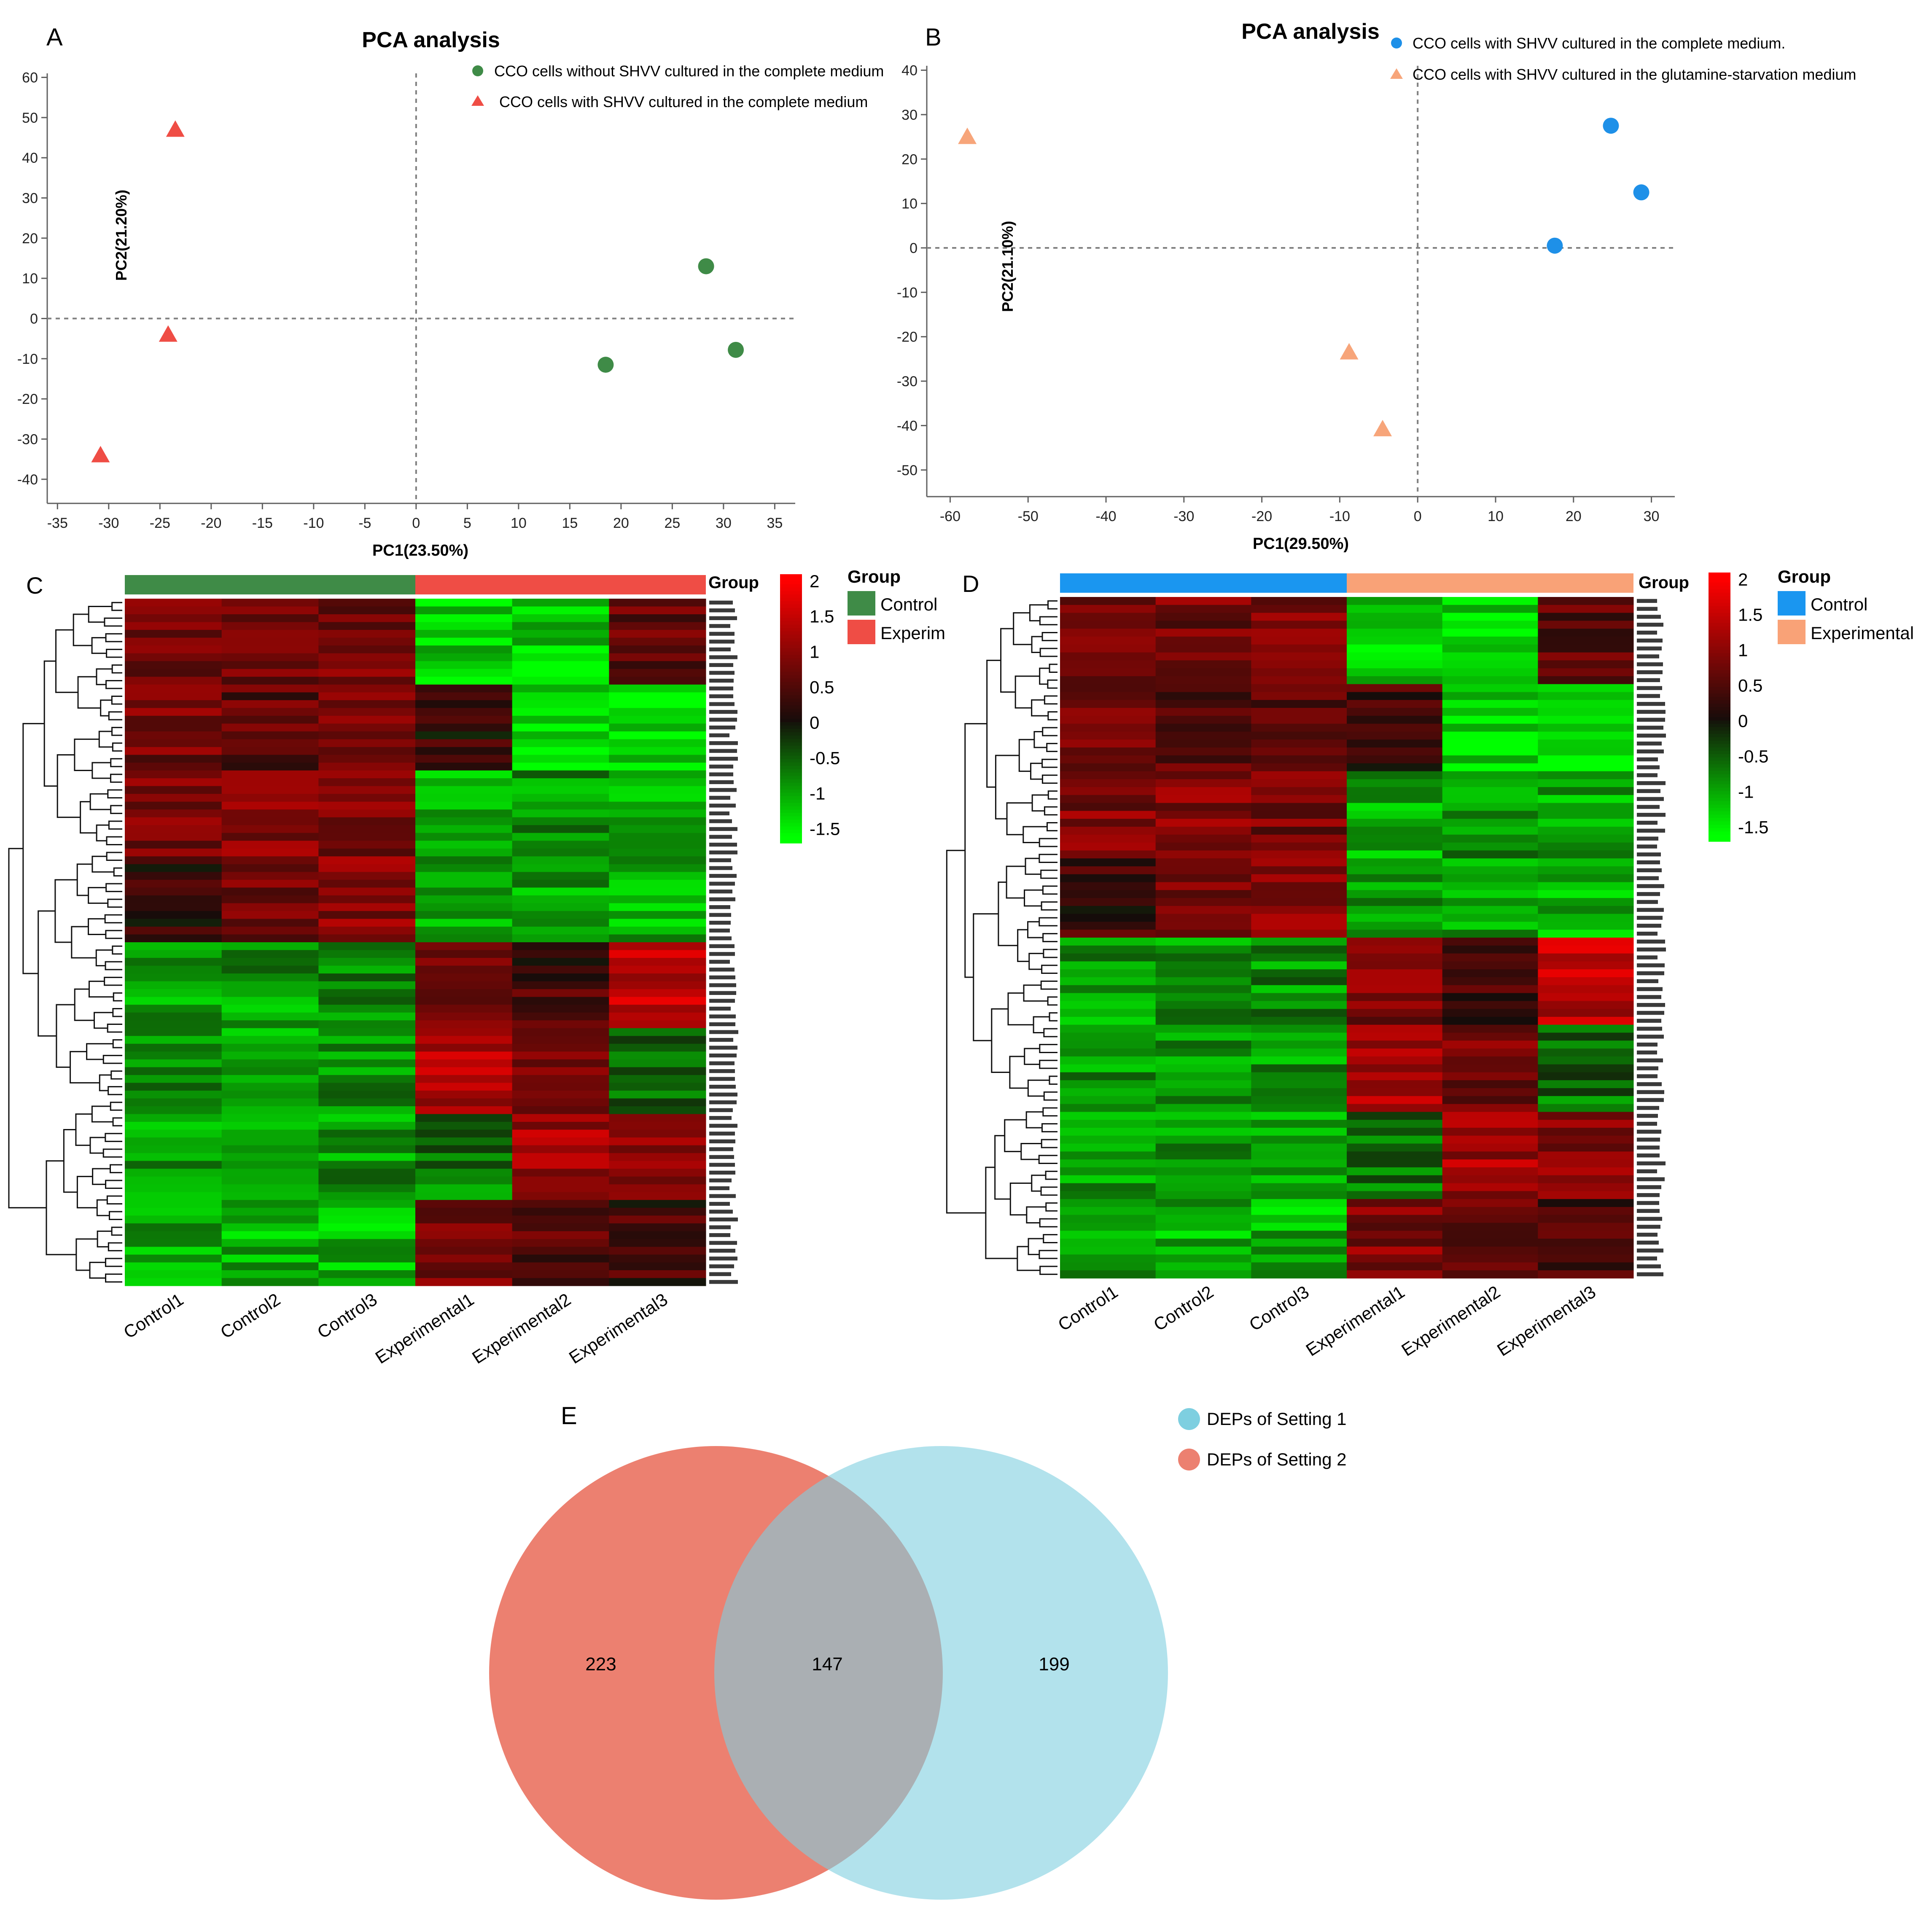 The width and height of the screenshot is (1932, 1906). What do you see at coordinates (416, 584) in the screenshot?
I see `heatmap-c-group-bar` at bounding box center [416, 584].